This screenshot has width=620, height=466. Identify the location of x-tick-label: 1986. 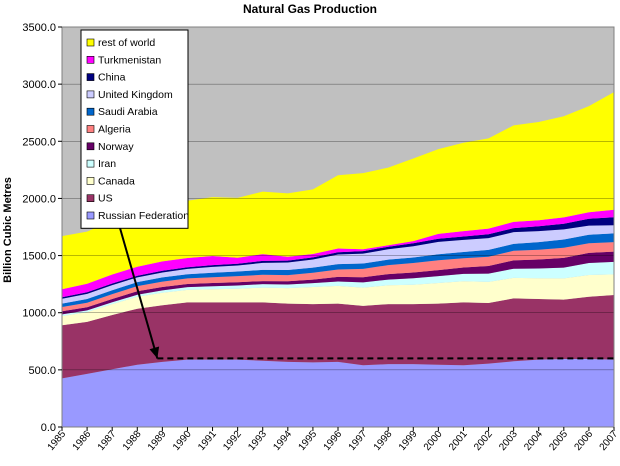
(82, 441).